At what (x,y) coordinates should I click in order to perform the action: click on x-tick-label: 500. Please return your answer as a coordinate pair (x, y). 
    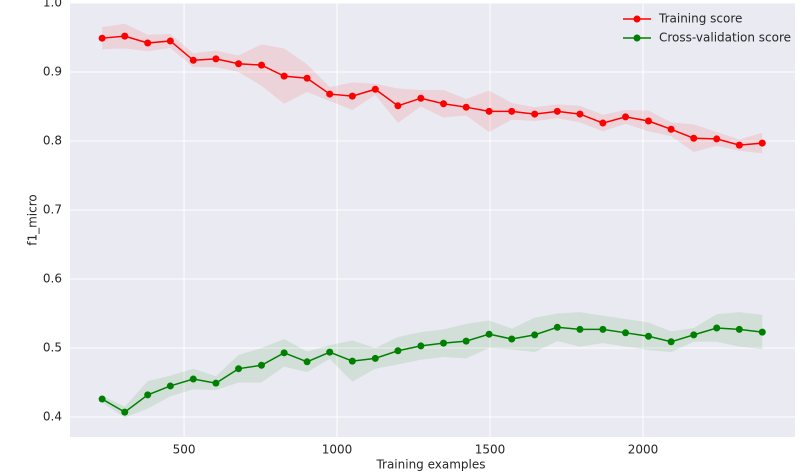
    Looking at the image, I should click on (184, 450).